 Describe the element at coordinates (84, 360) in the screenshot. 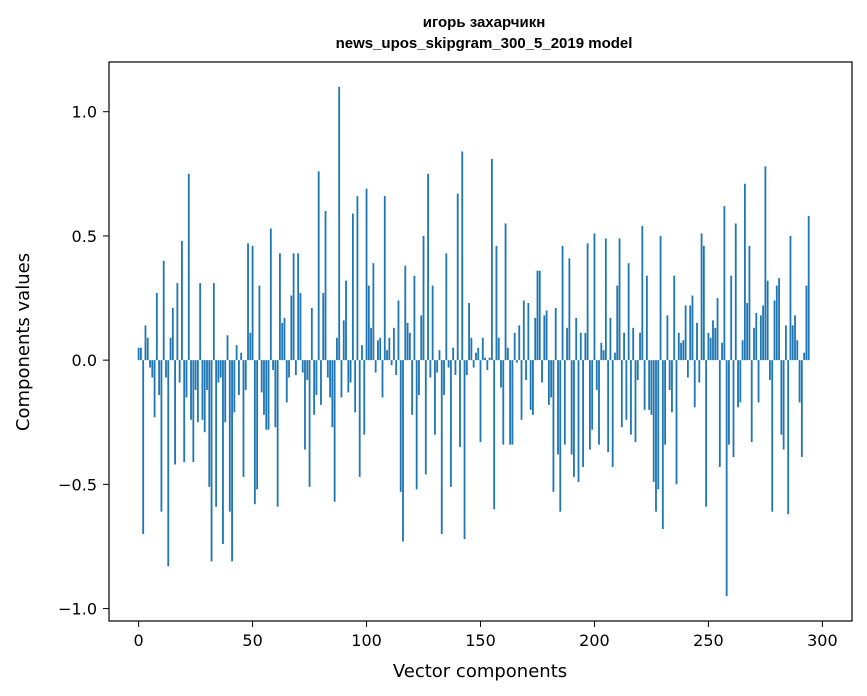

I see `y-tick-label: 0.0` at that location.